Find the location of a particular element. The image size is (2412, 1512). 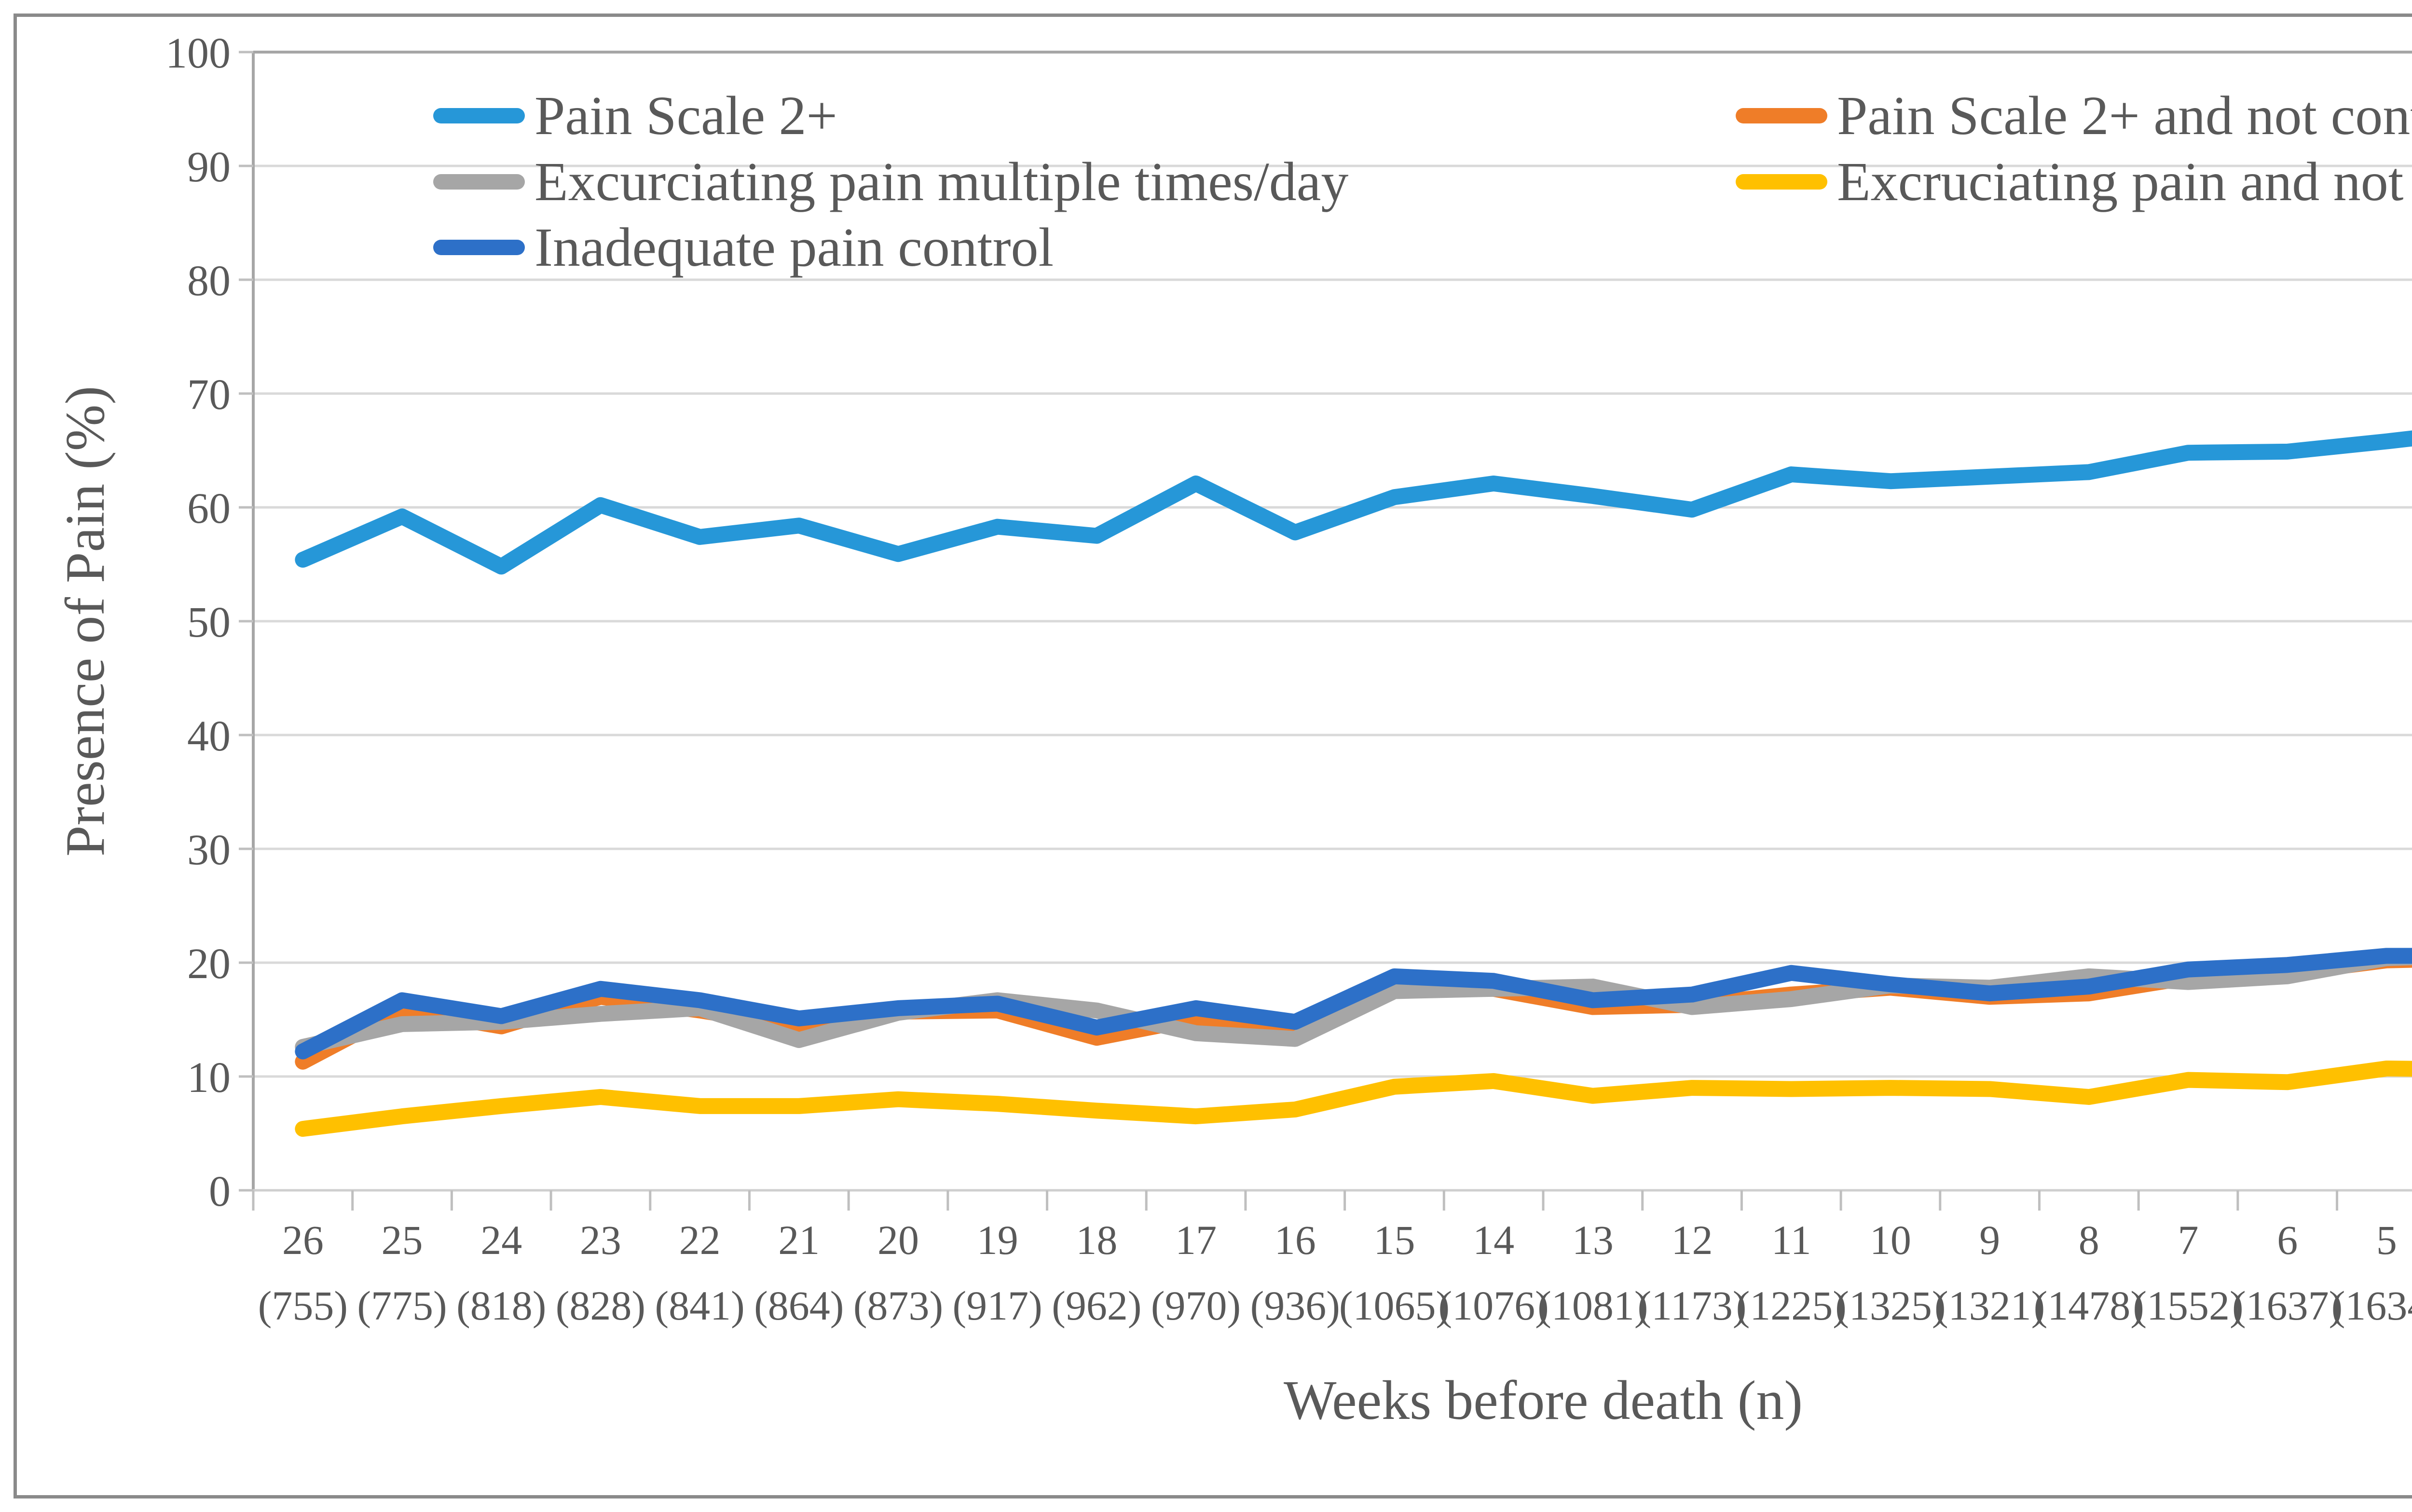

y-axis-title: Presence of Pain (%) is located at coordinates (85, 622).